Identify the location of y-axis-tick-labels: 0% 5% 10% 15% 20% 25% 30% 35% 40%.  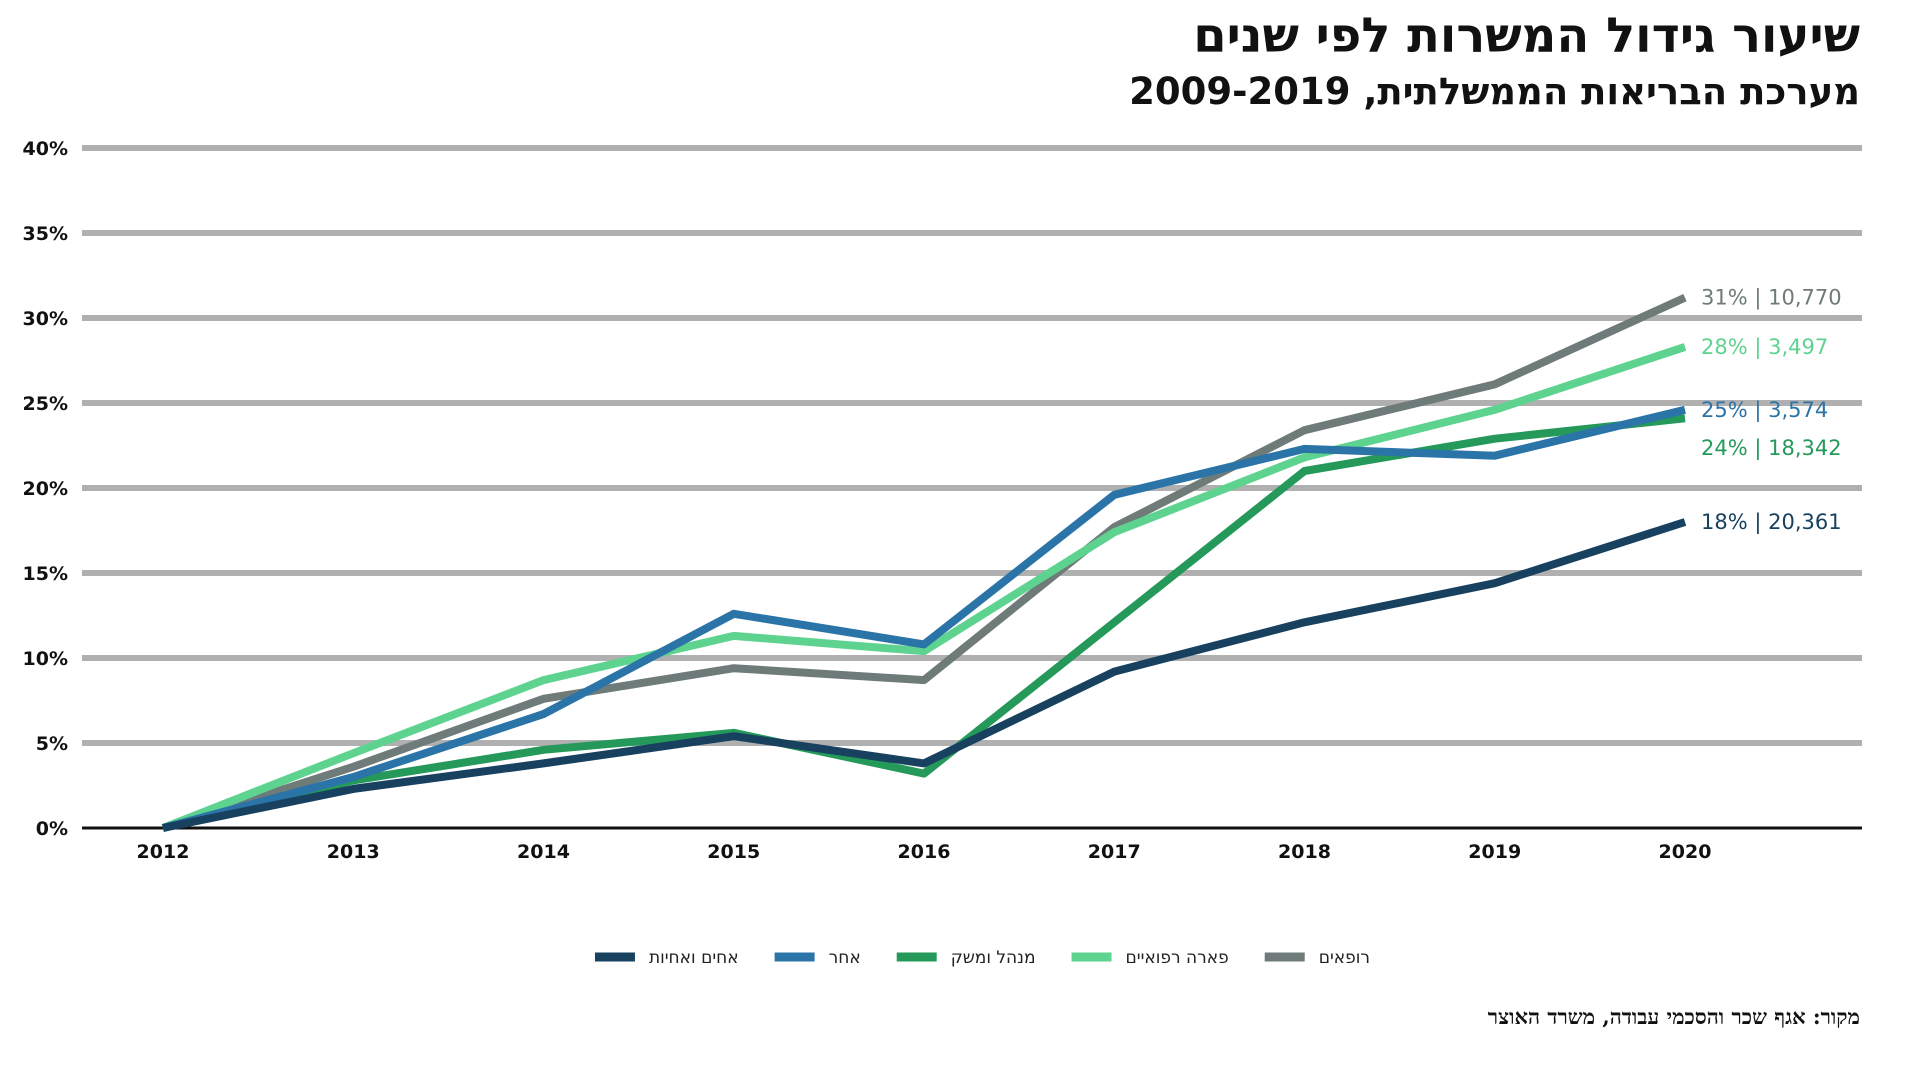
(45, 489).